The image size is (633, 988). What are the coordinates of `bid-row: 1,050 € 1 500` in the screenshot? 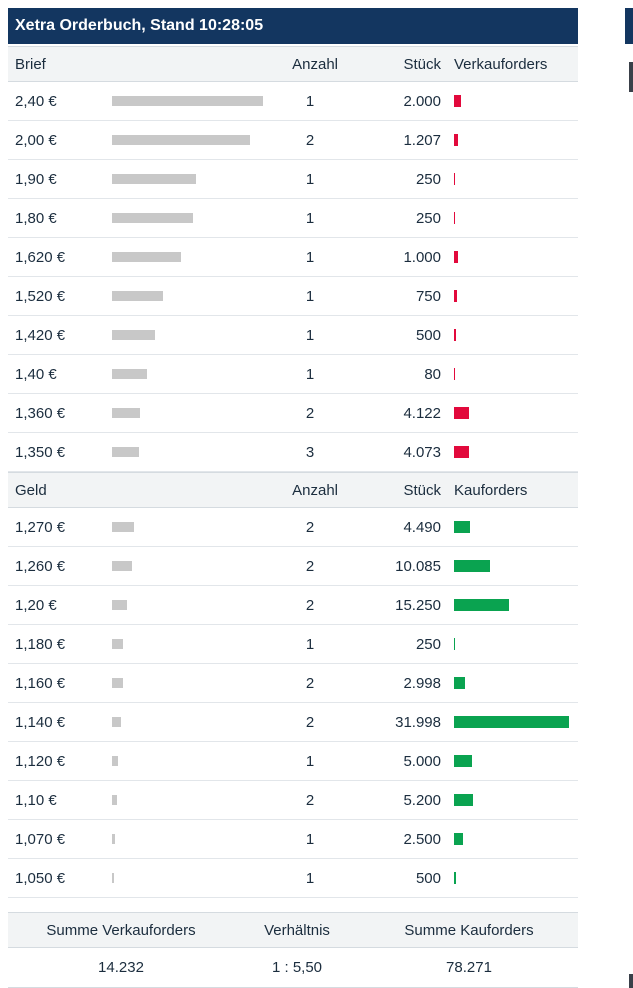 It's located at (293, 878).